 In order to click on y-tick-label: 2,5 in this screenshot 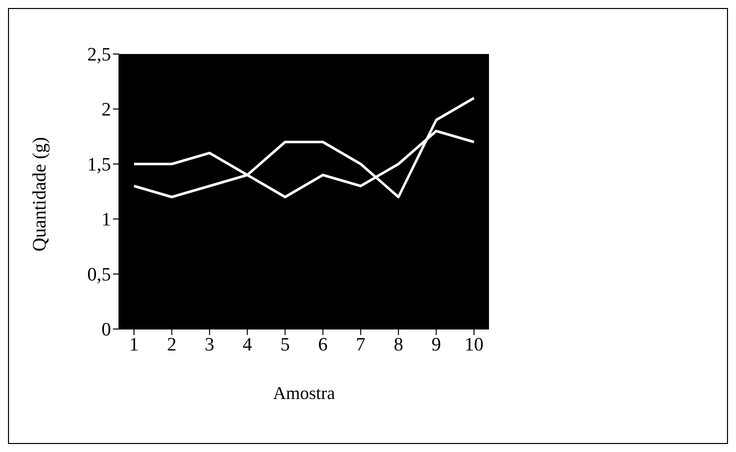, I will do `click(99, 55)`.